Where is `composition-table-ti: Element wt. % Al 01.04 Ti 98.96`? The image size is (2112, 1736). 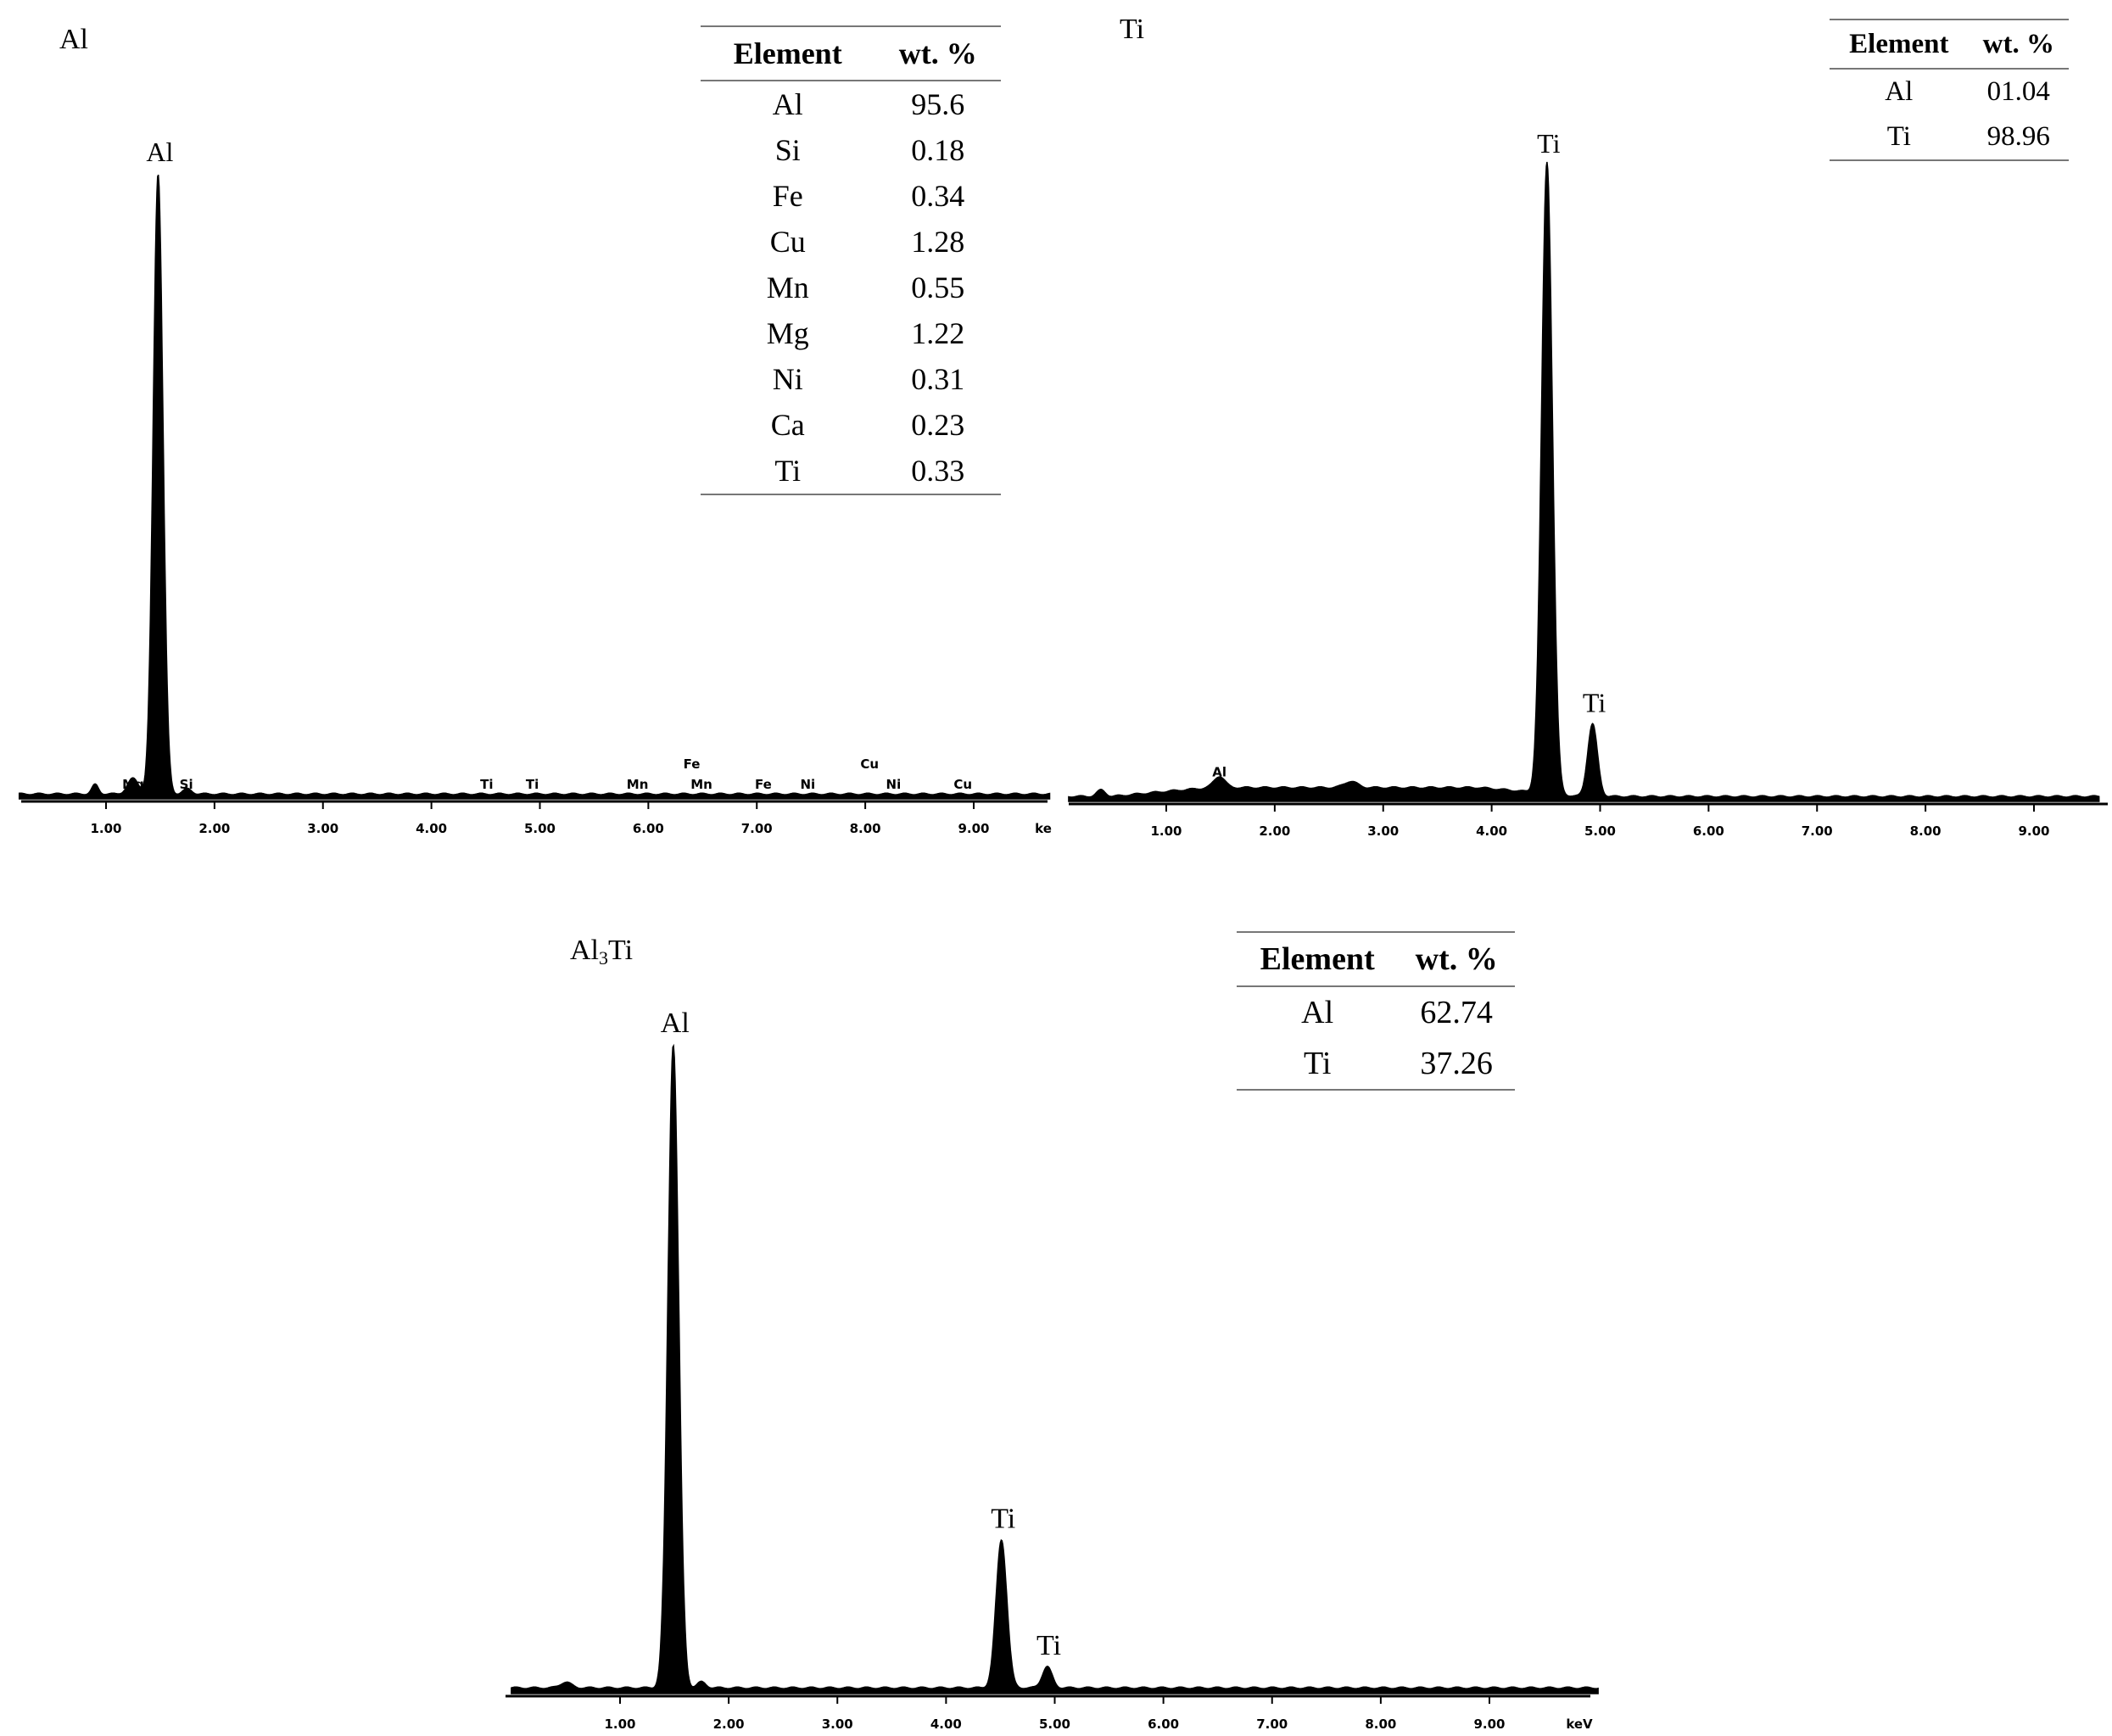
composition-table-ti: Element wt. % Al 01.04 Ti 98.96 is located at coordinates (1949, 90).